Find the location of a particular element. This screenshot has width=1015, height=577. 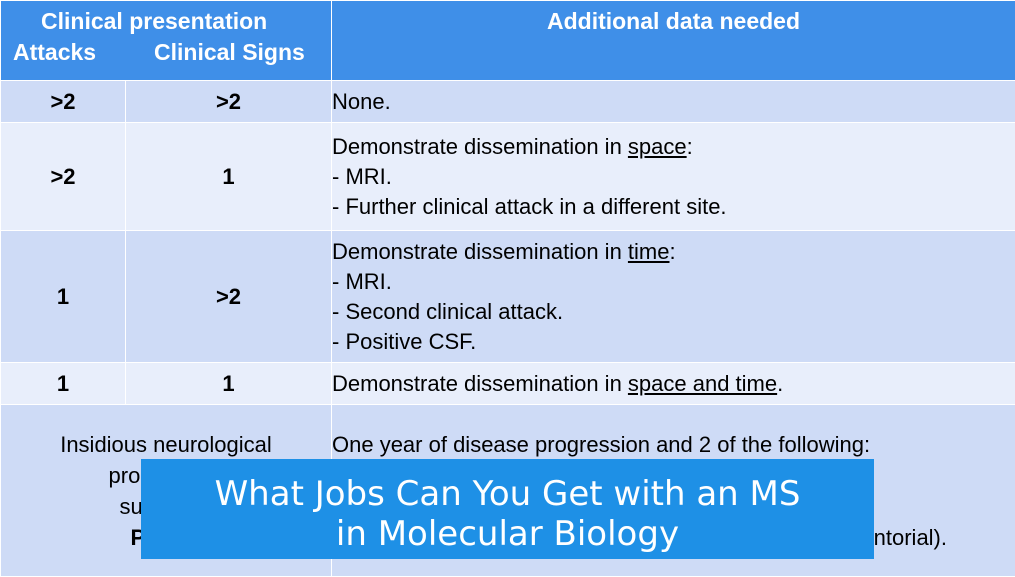

table-row: >2 >2 None. is located at coordinates (508, 102).